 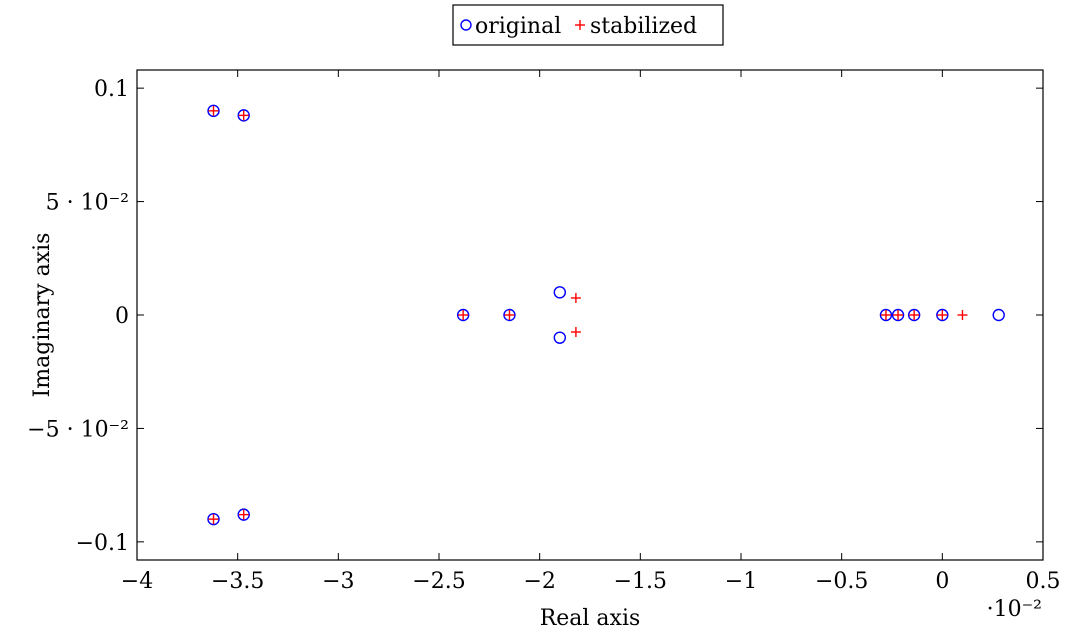 What do you see at coordinates (102, 543) in the screenshot?
I see `y-tick-label: −0.1` at bounding box center [102, 543].